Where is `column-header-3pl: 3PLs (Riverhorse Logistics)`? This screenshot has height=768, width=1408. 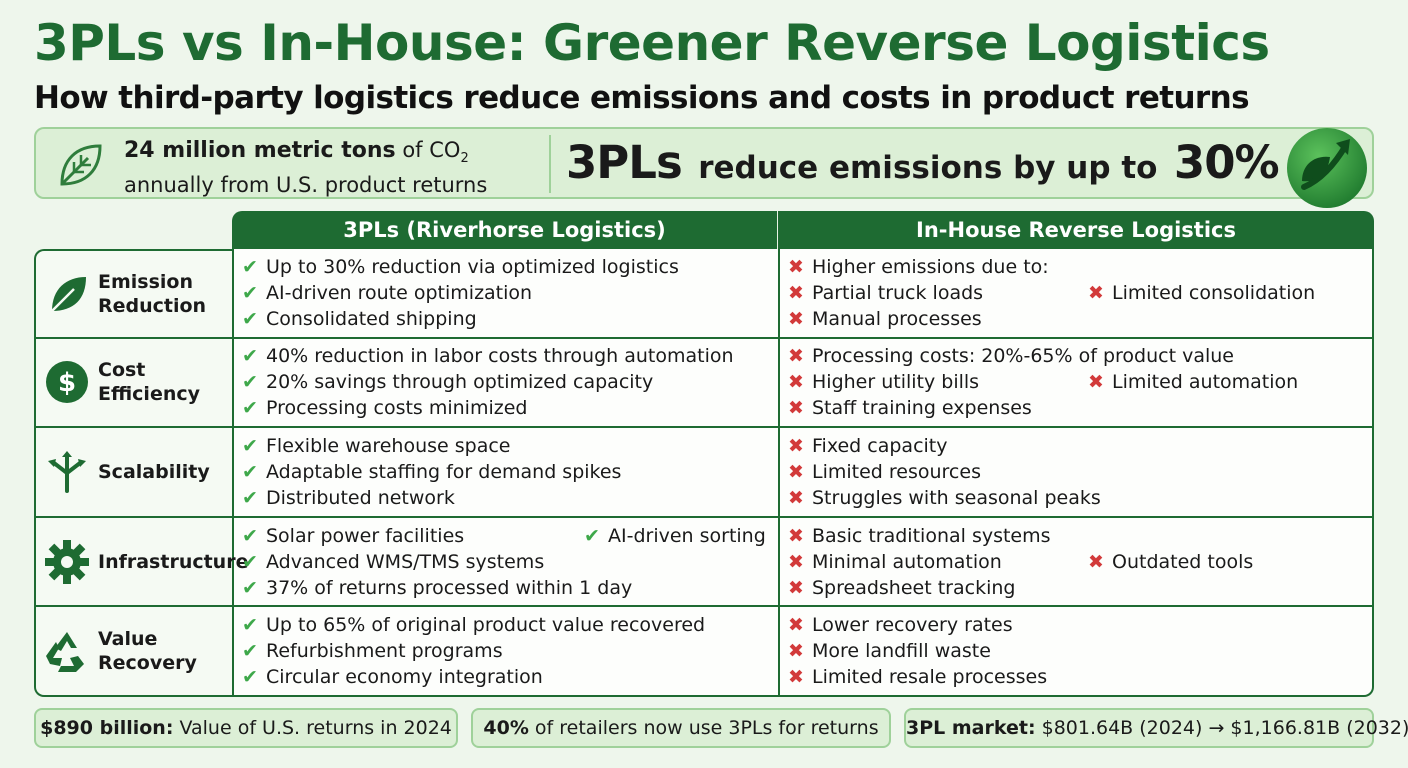 column-header-3pl: 3PLs (Riverhorse Logistics) is located at coordinates (505, 230).